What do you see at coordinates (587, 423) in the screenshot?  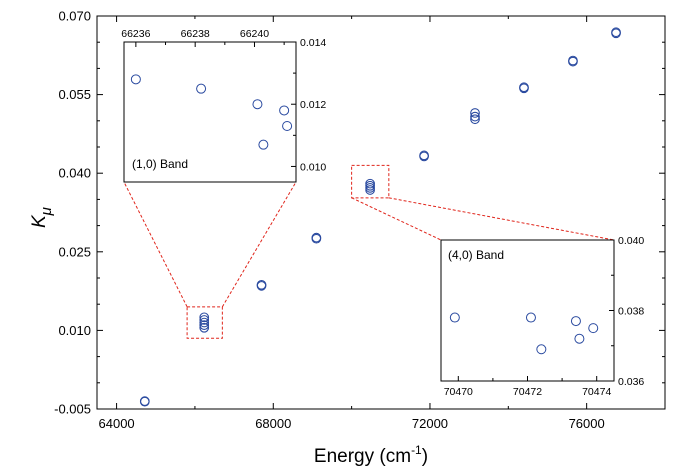 I see `x-tick-label: 76000` at bounding box center [587, 423].